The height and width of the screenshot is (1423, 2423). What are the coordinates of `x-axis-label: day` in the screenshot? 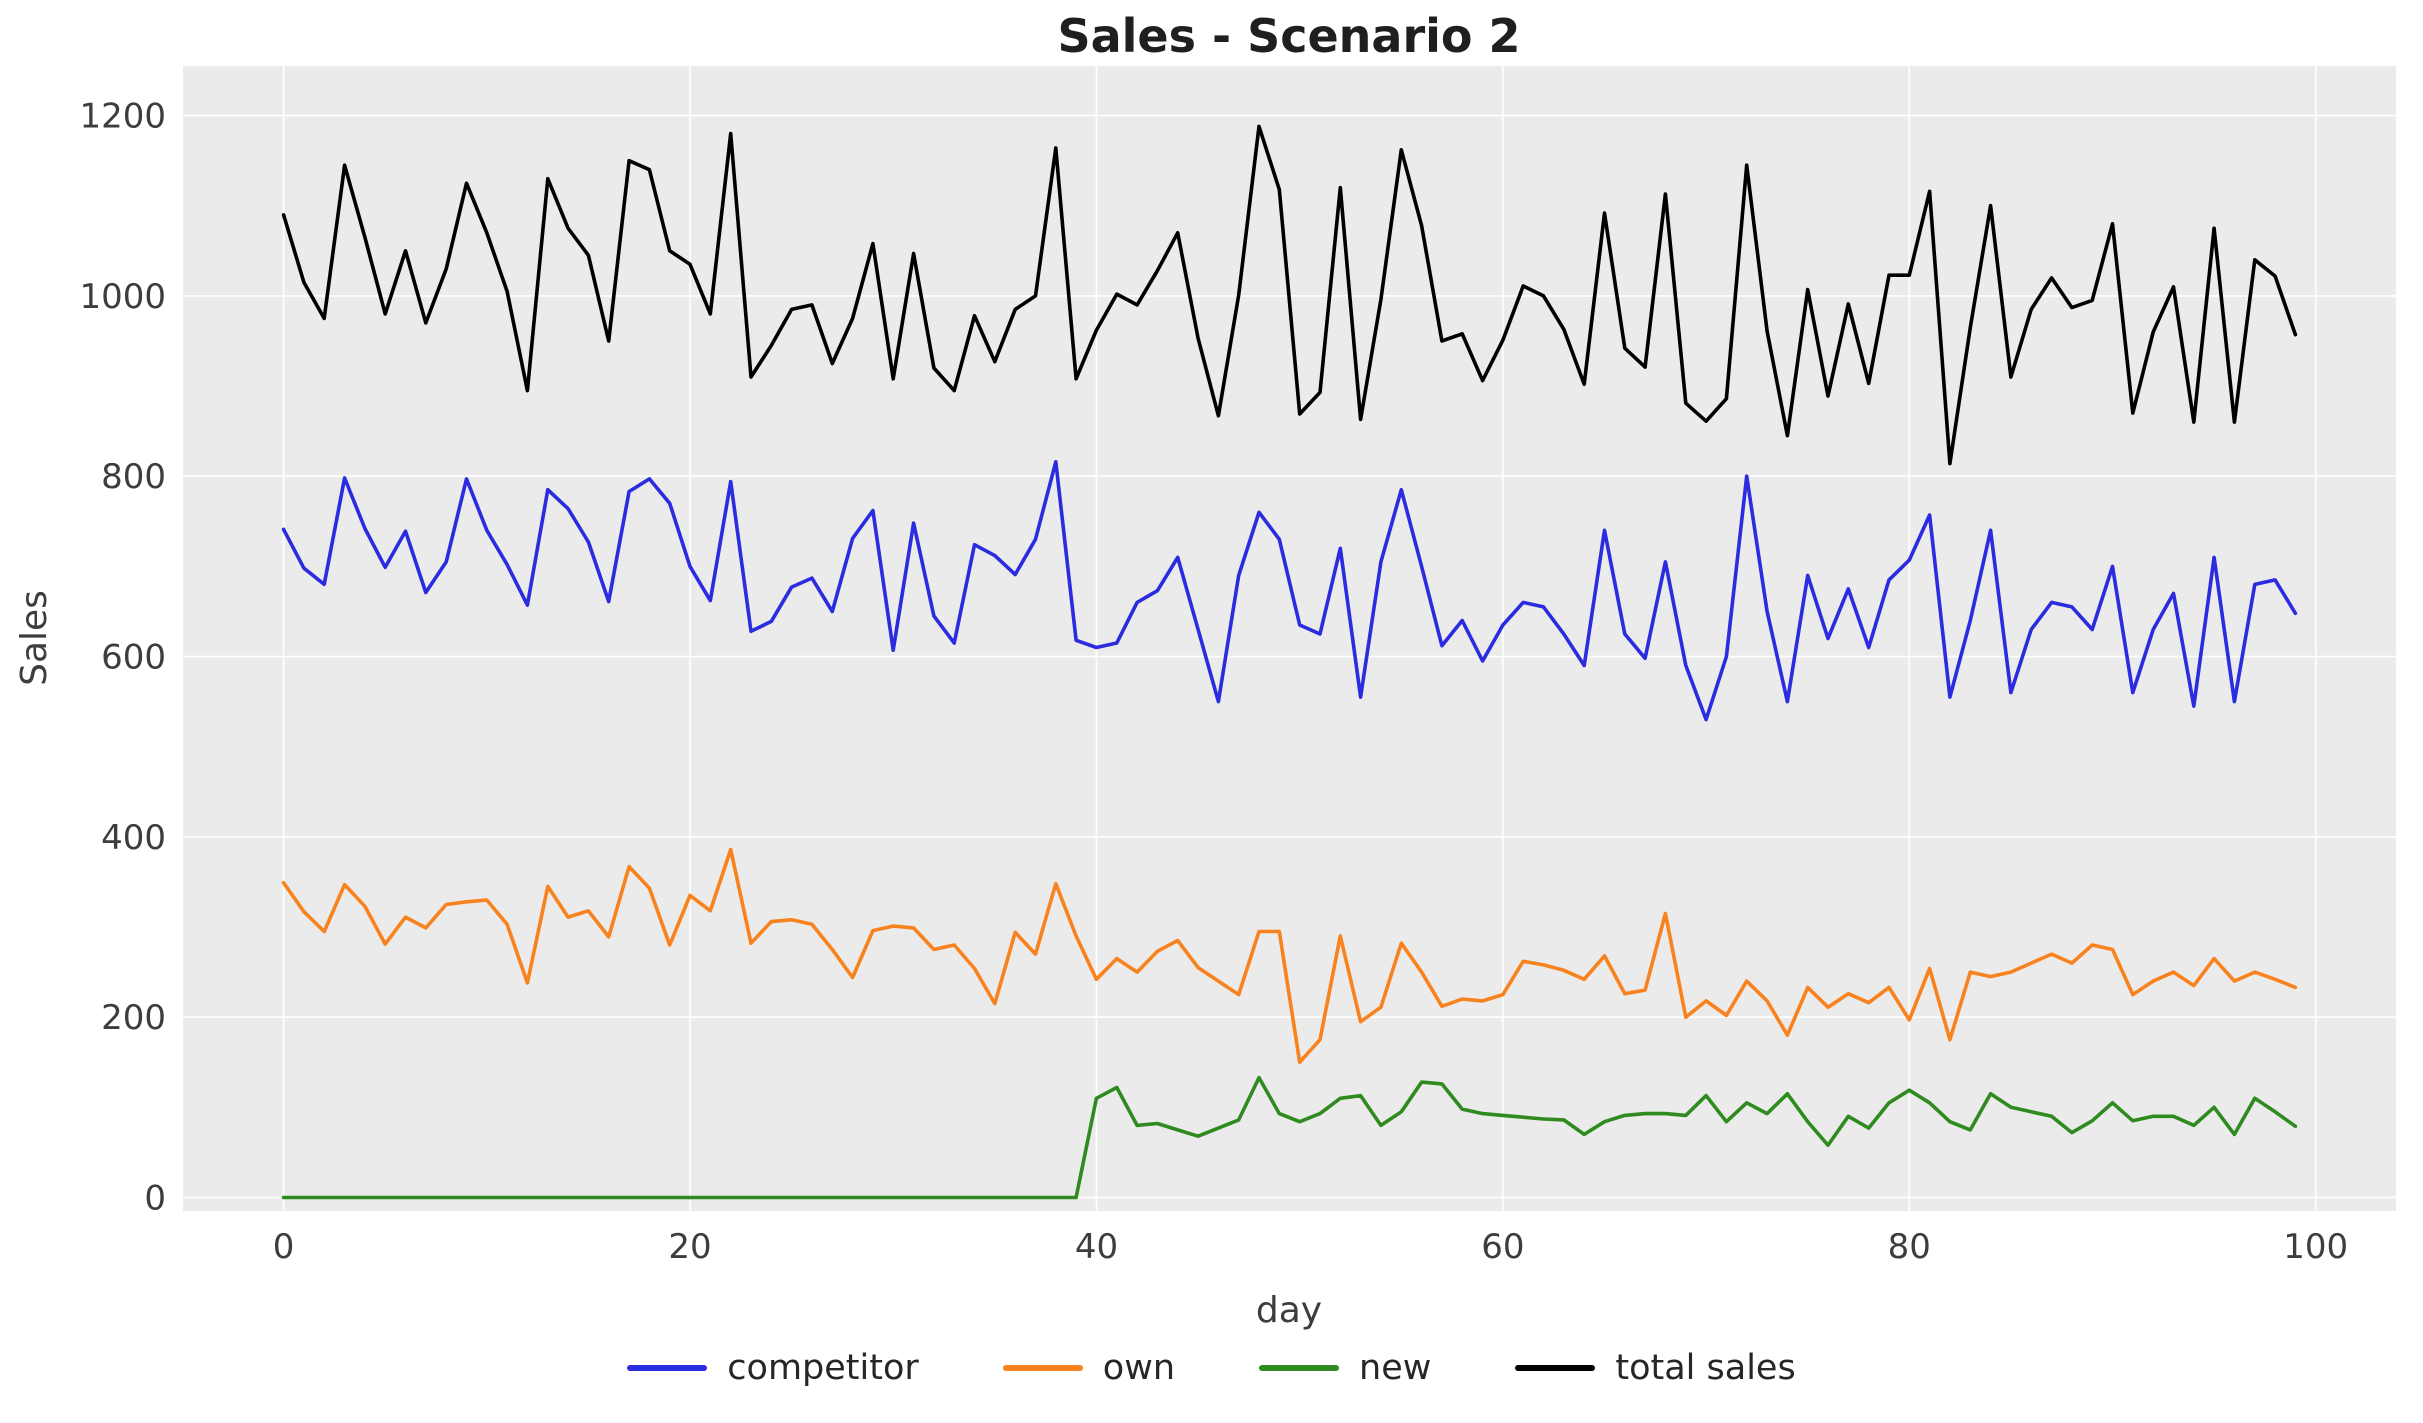 It's located at (1289, 1310).